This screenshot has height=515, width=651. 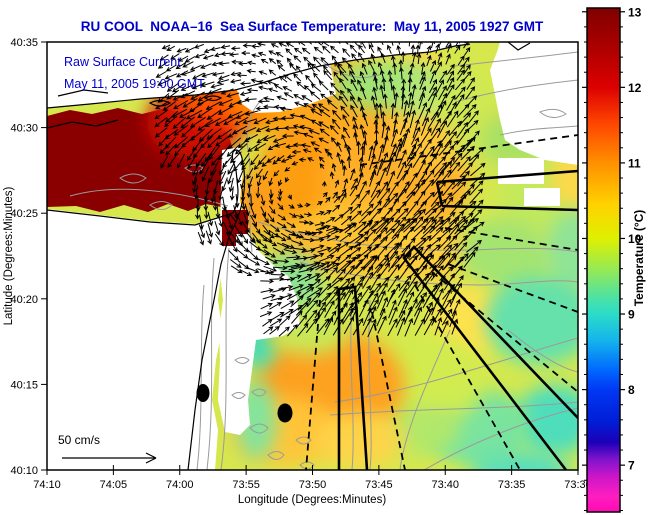 I want to click on y-axis-title: Latitude (Degrees:Minutes), so click(x=9, y=255).